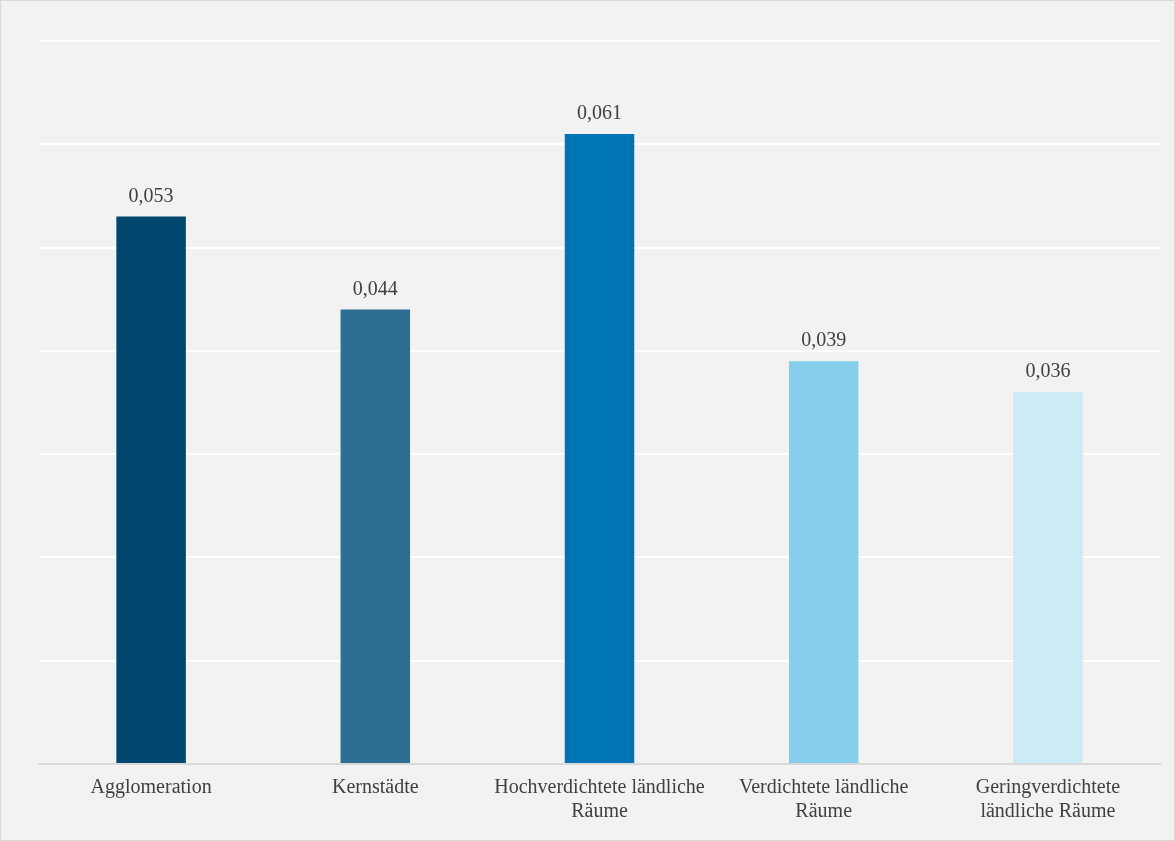  What do you see at coordinates (599, 798) in the screenshot?
I see `x-tick-label: Hochverdichtete ländliche Räume` at bounding box center [599, 798].